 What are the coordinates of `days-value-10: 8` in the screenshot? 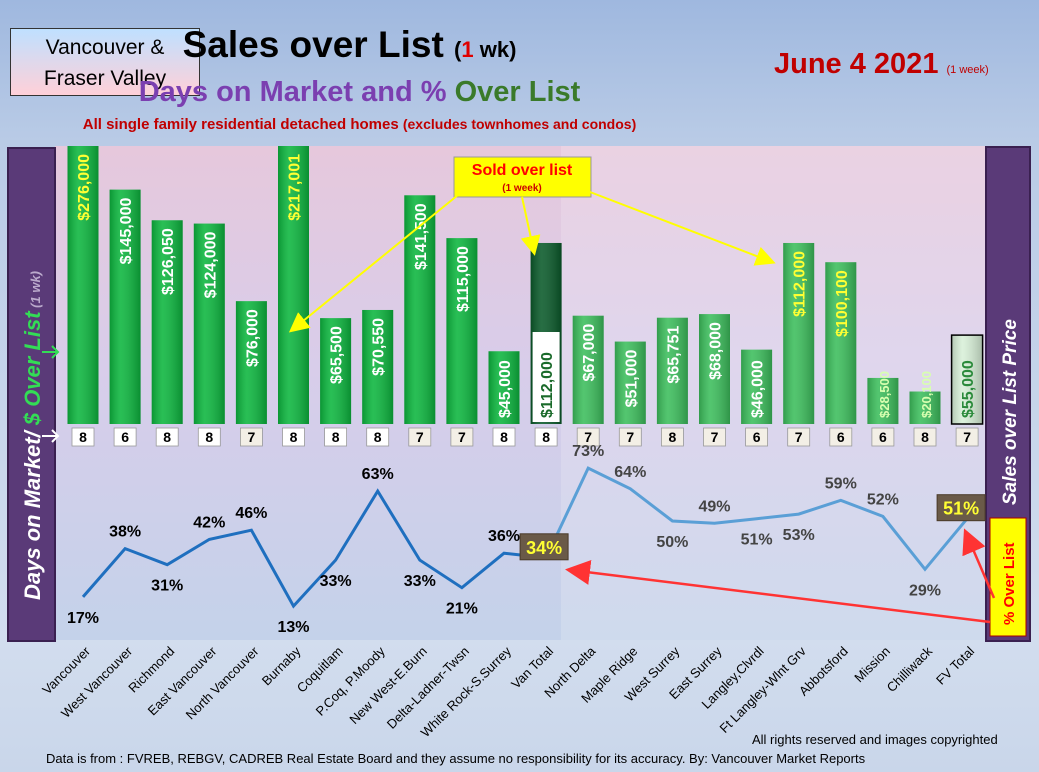 It's located at (504, 437).